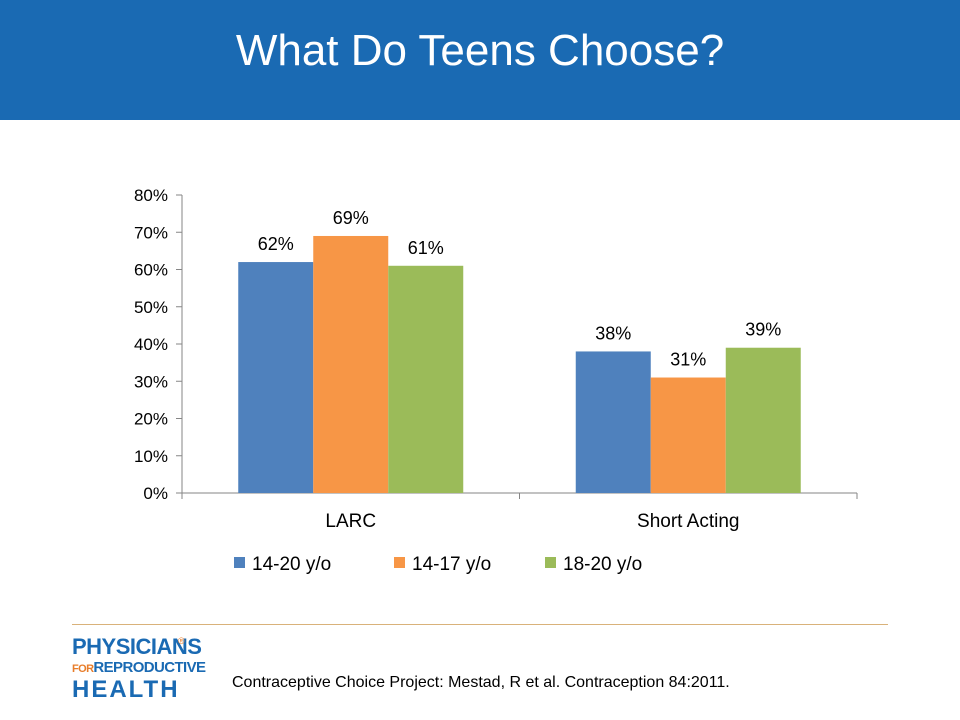 This screenshot has height=720, width=960. I want to click on data-label: 61%, so click(426, 248).